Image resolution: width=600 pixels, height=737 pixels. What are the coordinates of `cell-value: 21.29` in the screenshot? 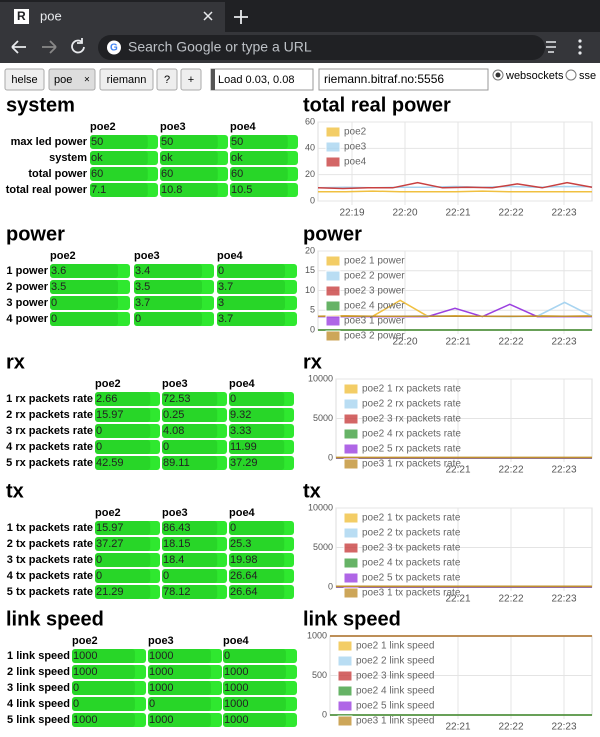 It's located at (110, 592).